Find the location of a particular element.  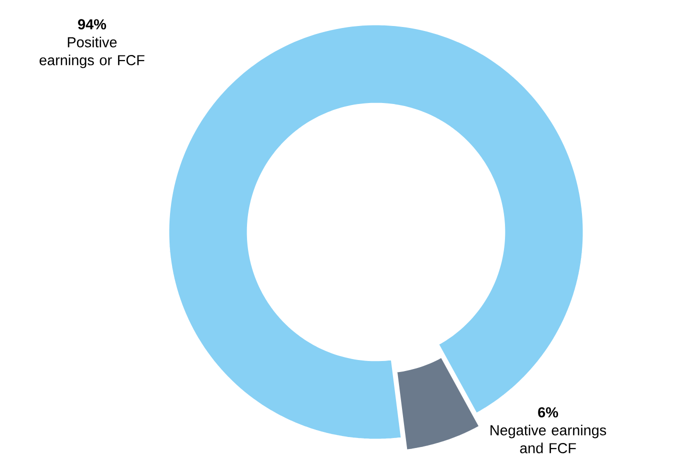

slice-label: Positive earnings or FCF is located at coordinates (92, 52).